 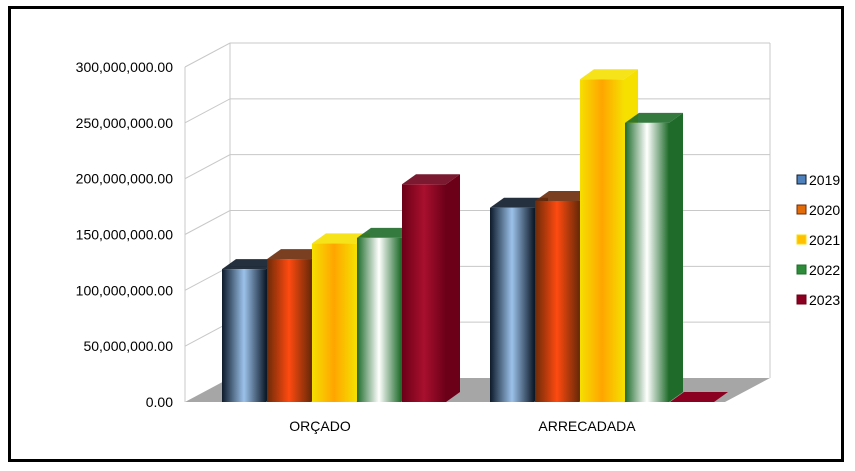 I want to click on bar-side-2023, so click(x=453, y=288).